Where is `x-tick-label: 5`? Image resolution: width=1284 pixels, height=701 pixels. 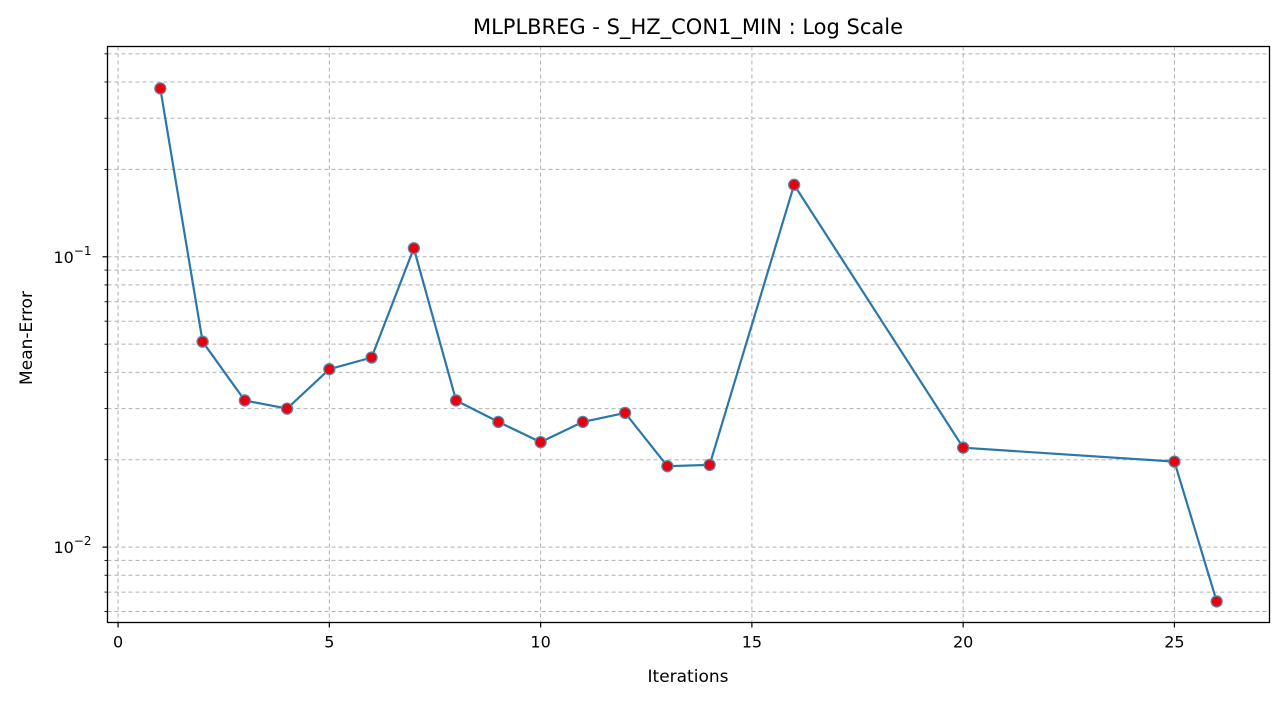 x-tick-label: 5 is located at coordinates (329, 642).